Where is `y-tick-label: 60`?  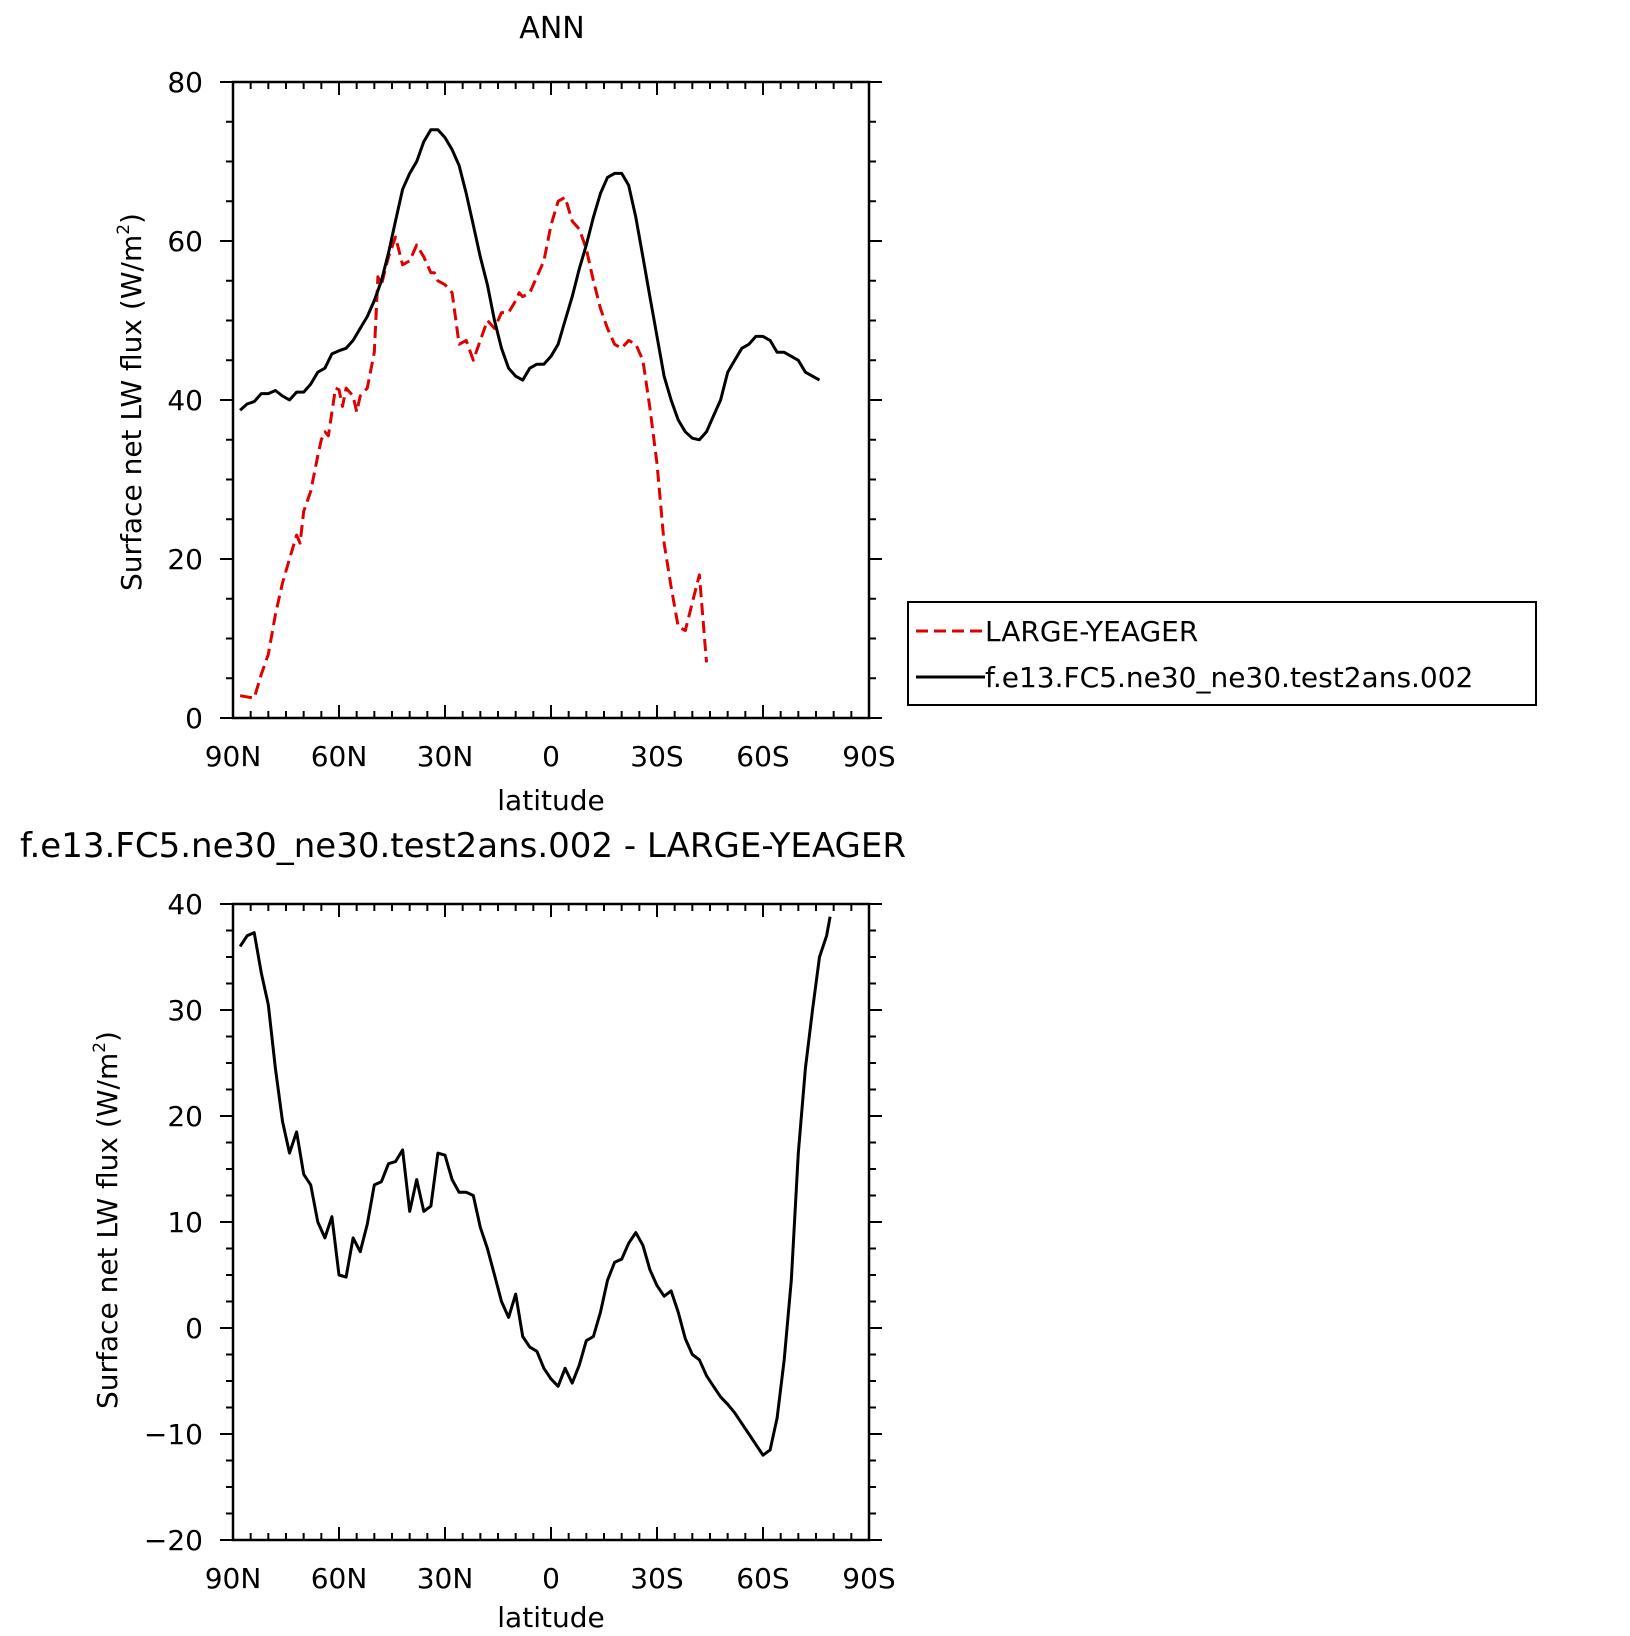
y-tick-label: 60 is located at coordinates (185, 241).